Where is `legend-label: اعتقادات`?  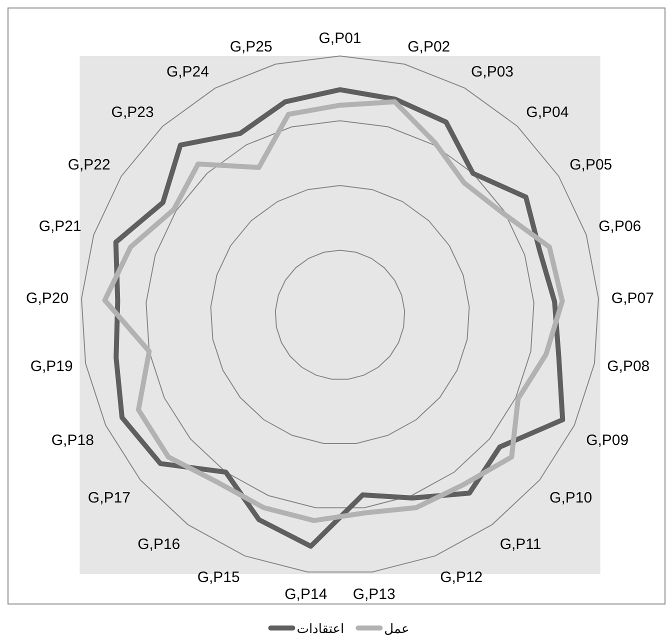 legend-label: اعتقادات is located at coordinates (320, 629).